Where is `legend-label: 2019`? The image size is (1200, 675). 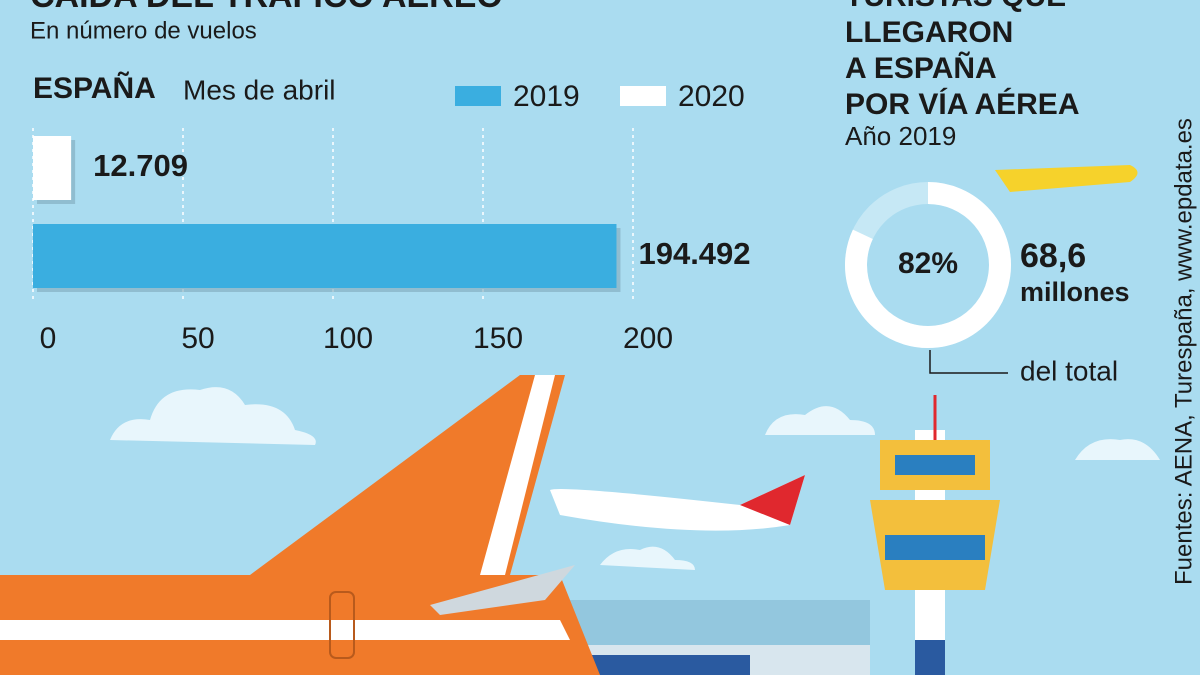
legend-label: 2019 is located at coordinates (546, 96).